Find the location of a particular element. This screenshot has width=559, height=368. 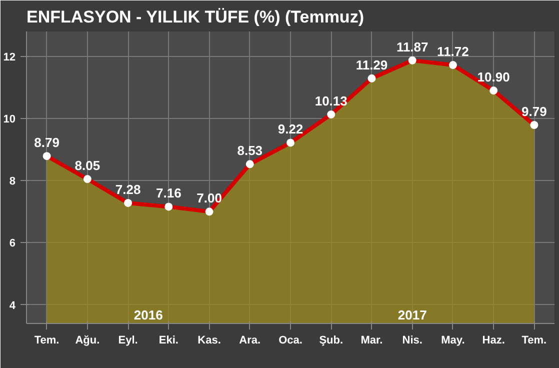

x-tick-label: Eyl. is located at coordinates (128, 340).